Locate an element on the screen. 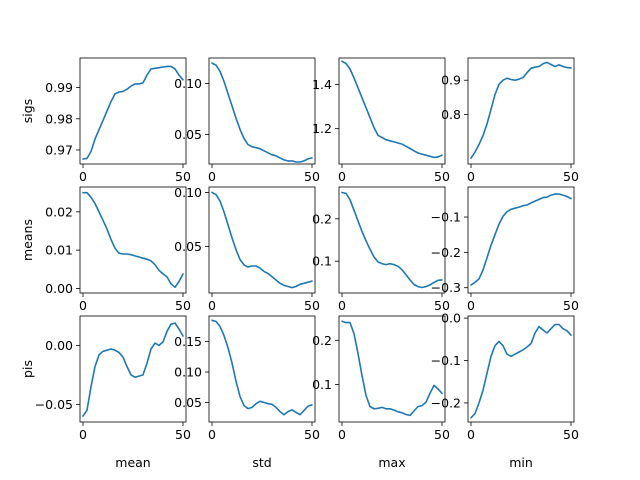  series-line-sigs-std is located at coordinates (262, 112).